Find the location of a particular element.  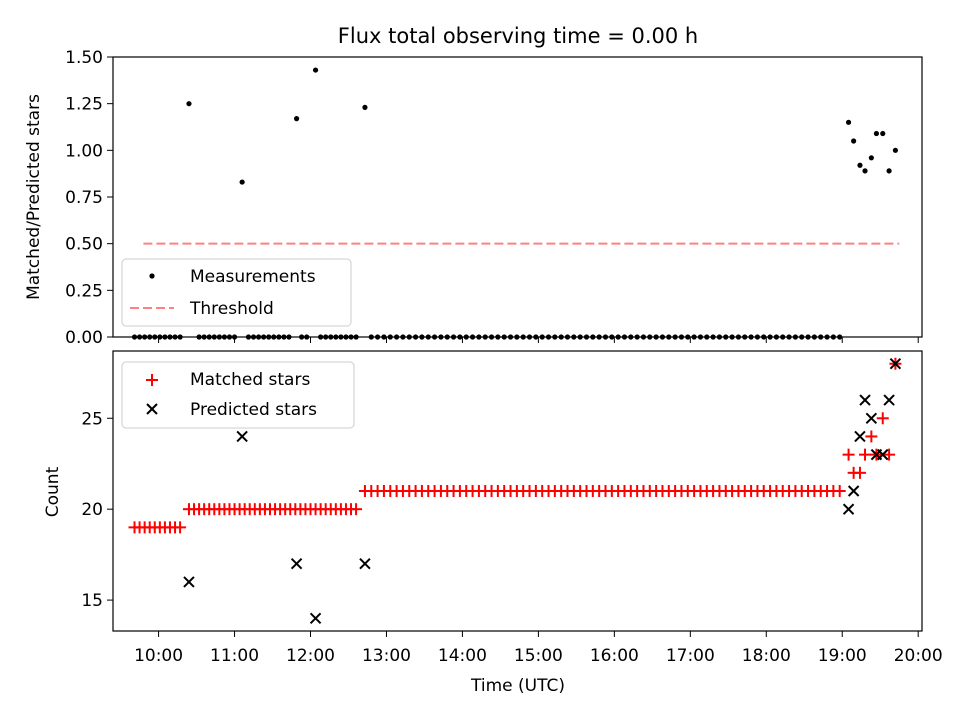

legend-label-predicted: Predicted stars is located at coordinates (253, 410).